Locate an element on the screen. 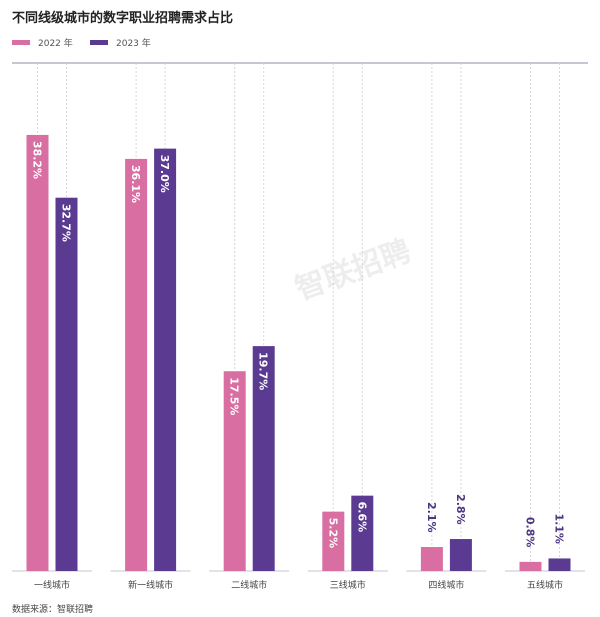 This screenshot has width=600, height=617. legend-label: 2022 年 is located at coordinates (55, 44).